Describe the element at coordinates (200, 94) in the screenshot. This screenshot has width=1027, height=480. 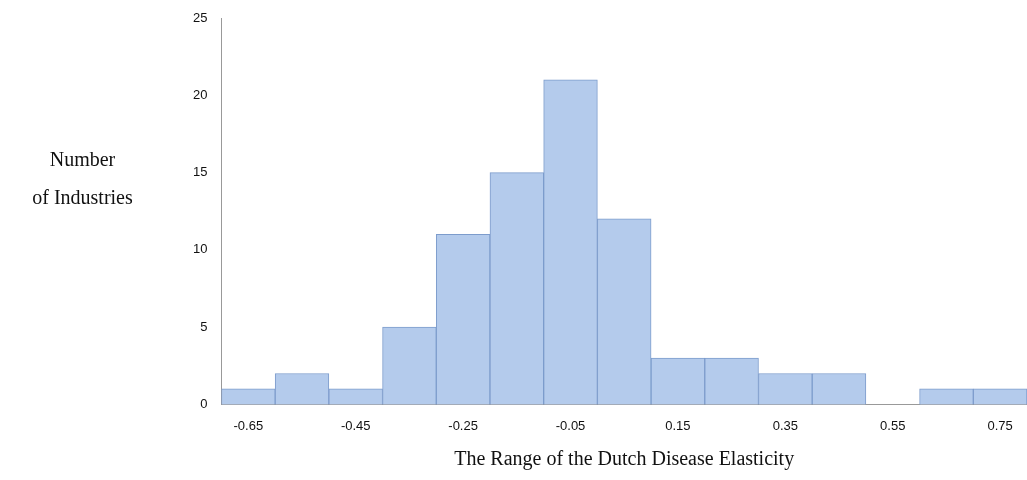
I see `y-tick-label: 20` at that location.